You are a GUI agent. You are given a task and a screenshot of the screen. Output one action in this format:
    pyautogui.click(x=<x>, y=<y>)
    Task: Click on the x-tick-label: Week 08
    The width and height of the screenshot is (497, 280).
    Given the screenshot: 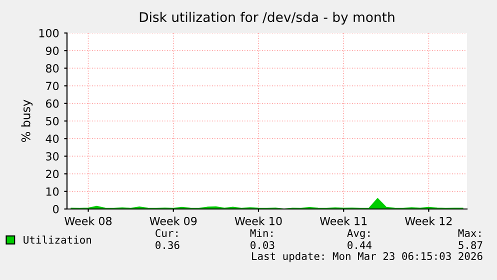 What is the action you would take?
    pyautogui.click(x=88, y=221)
    